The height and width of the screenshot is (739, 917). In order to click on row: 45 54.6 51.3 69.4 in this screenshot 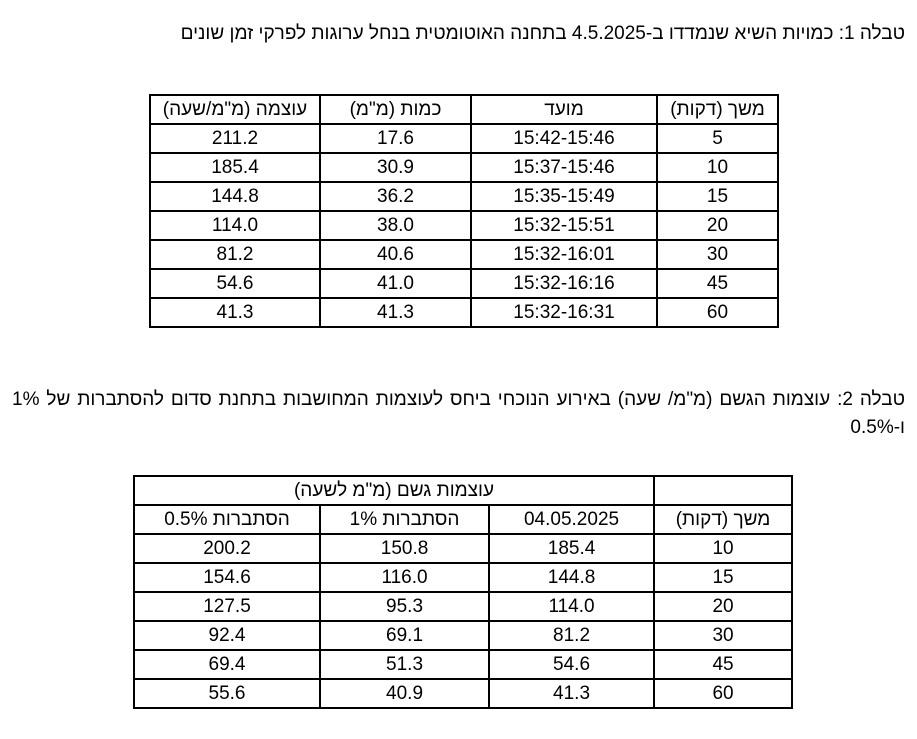, I will do `click(463, 664)`.